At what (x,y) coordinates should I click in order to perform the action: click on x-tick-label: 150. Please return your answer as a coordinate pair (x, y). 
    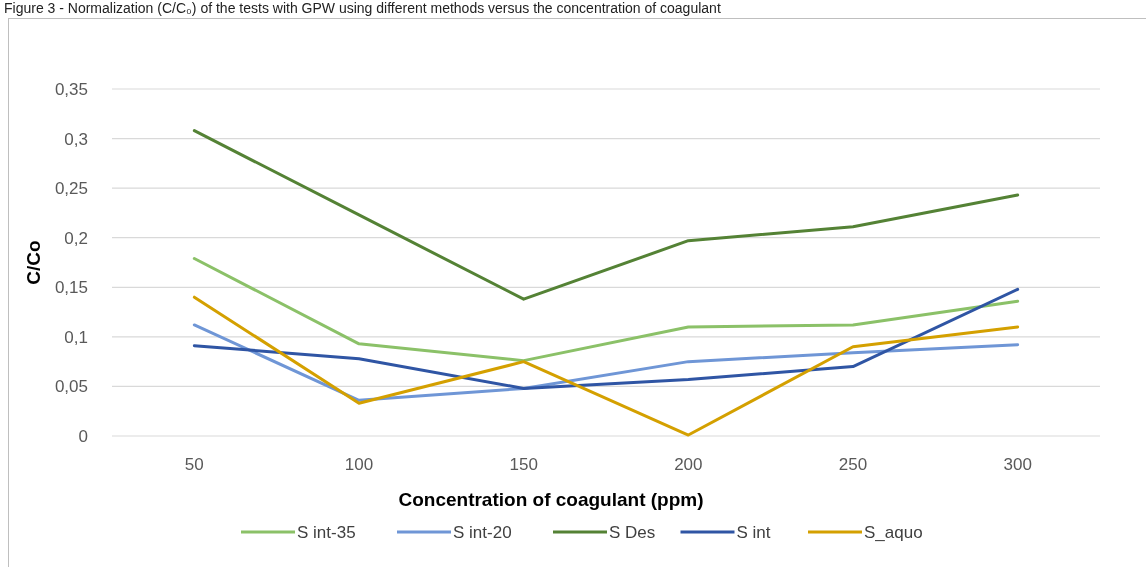
    Looking at the image, I should click on (523, 464).